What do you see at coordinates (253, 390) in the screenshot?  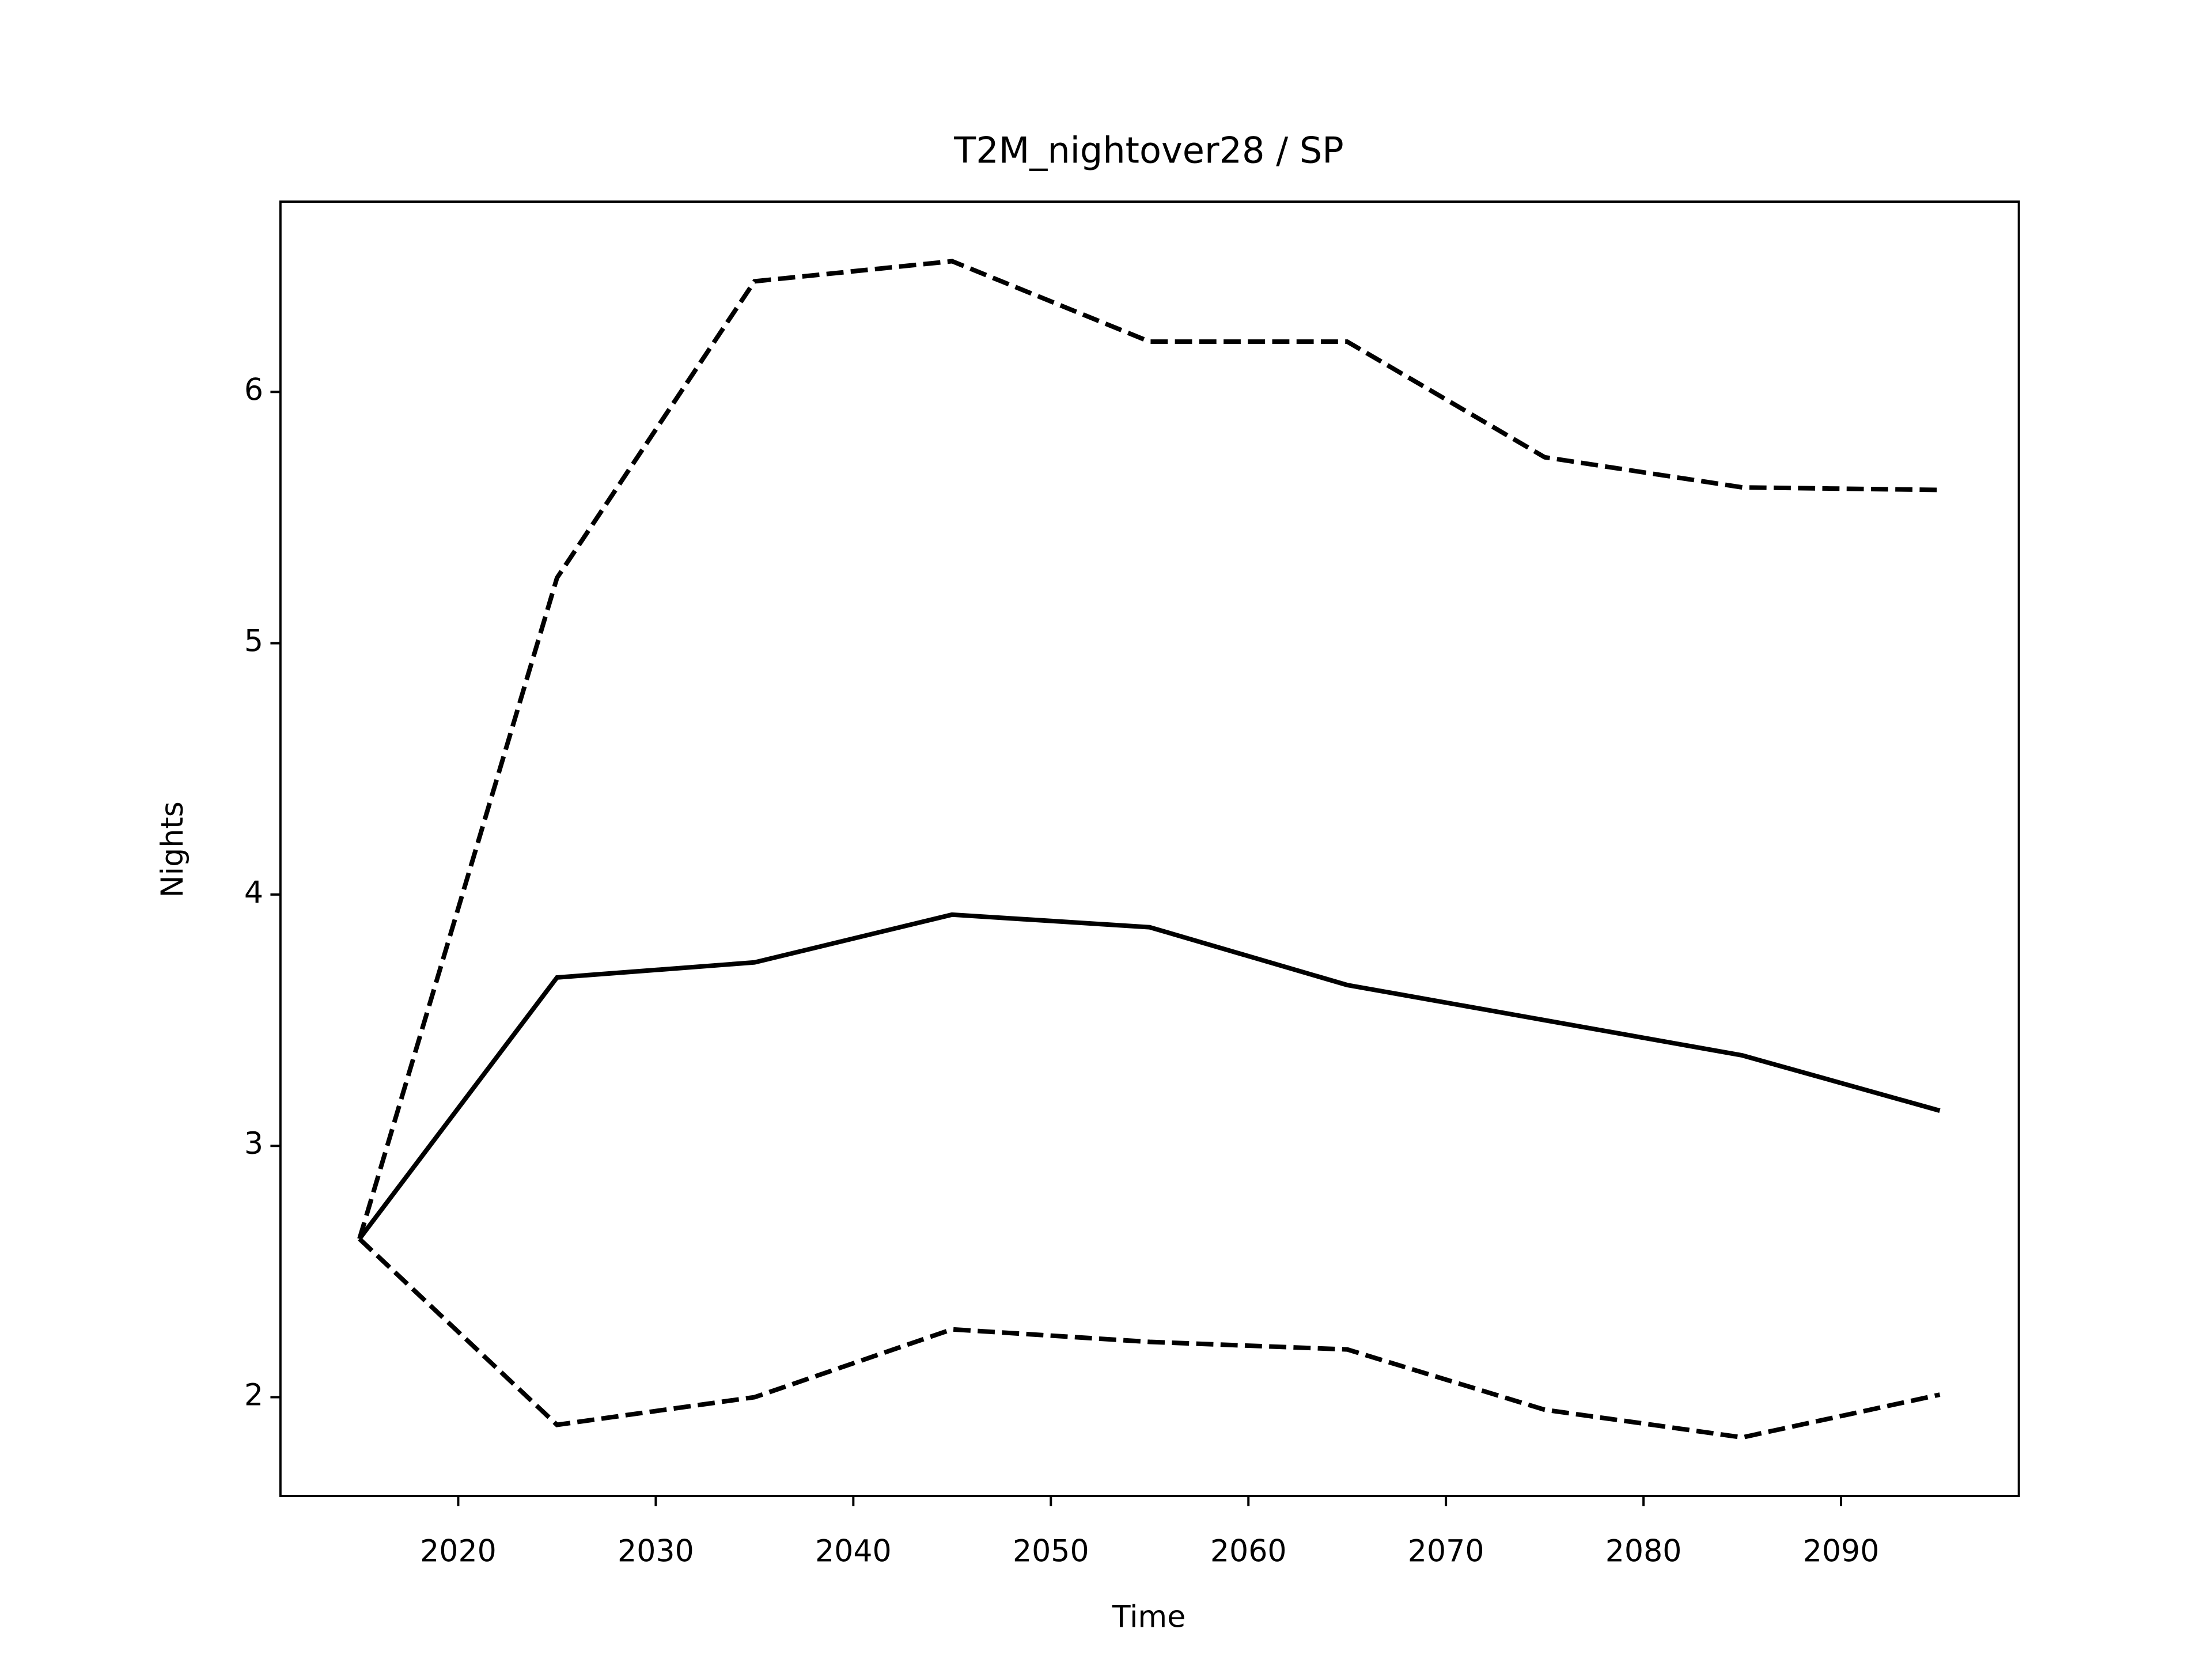 I see `y-tick-label: 6` at bounding box center [253, 390].